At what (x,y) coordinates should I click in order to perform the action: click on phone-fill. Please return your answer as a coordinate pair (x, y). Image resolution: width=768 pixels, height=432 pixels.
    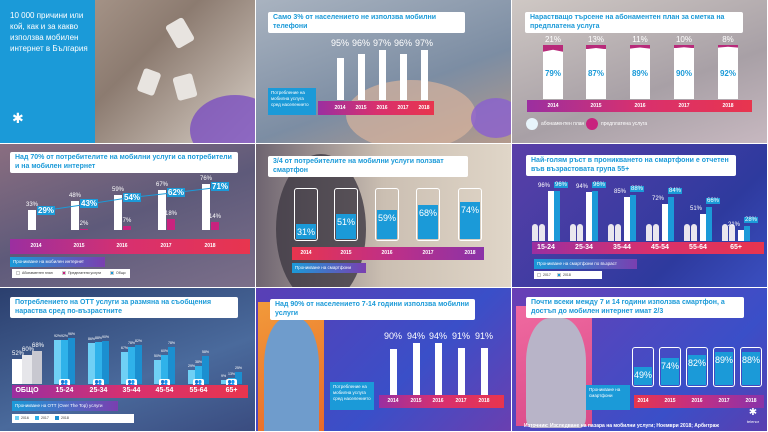
    Looking at the image, I should click on (428, 222).